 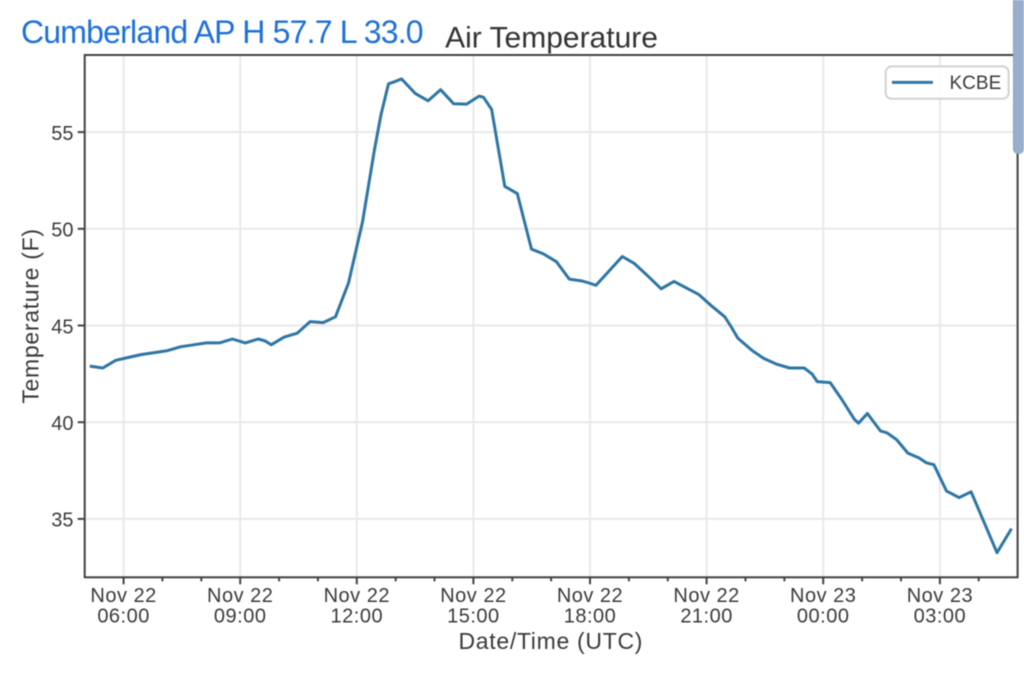 I want to click on svg-text: 15:00, so click(x=473, y=617).